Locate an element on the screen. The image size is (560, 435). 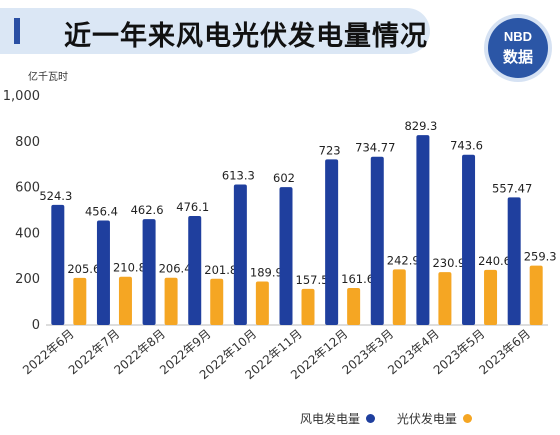
chart-title: 近一年来风电光伏发电量情况 is located at coordinates (246, 36).